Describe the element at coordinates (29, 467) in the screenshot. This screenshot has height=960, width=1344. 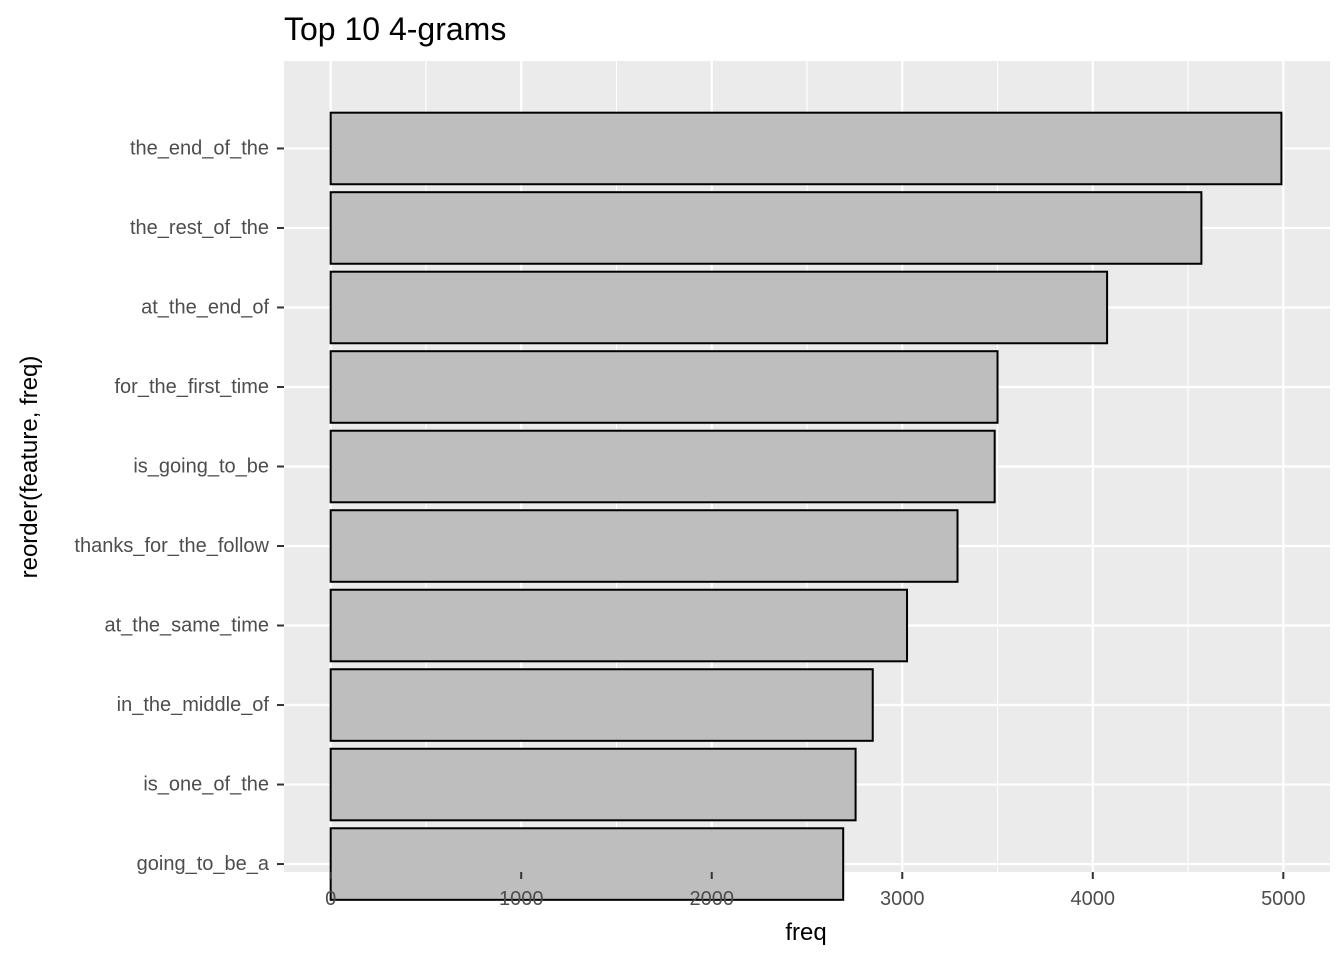
I see `y-axis-title: reorder(feature, freq)` at that location.